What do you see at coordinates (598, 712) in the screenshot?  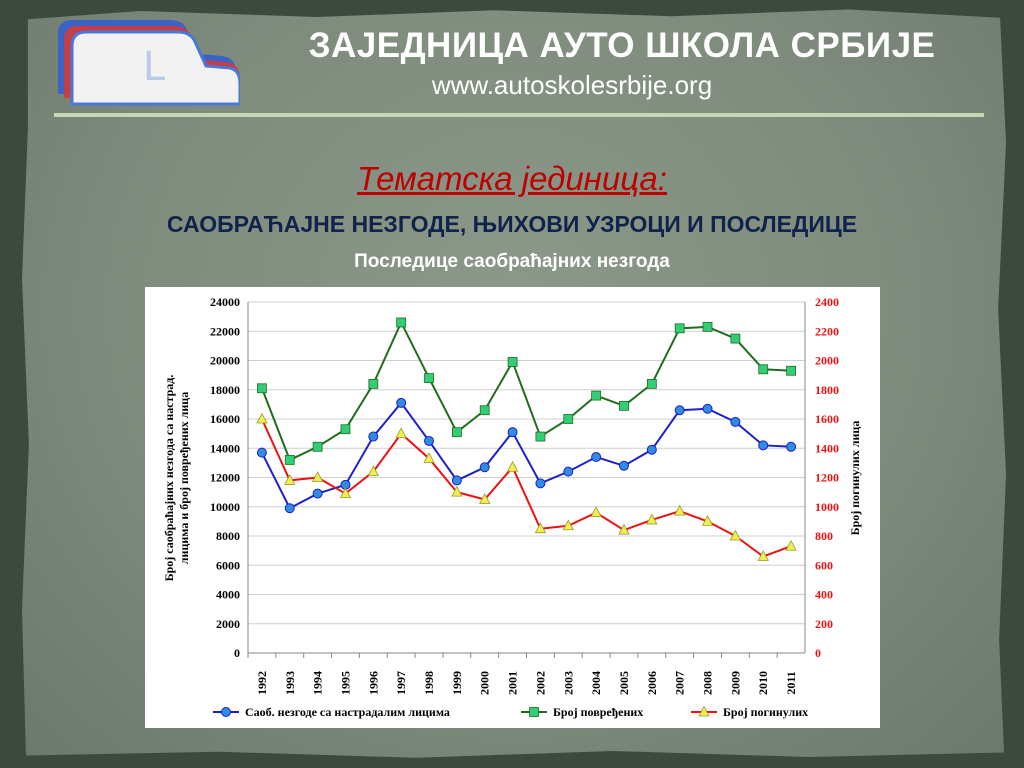 I see `legend-label-injured: Број повређених` at bounding box center [598, 712].